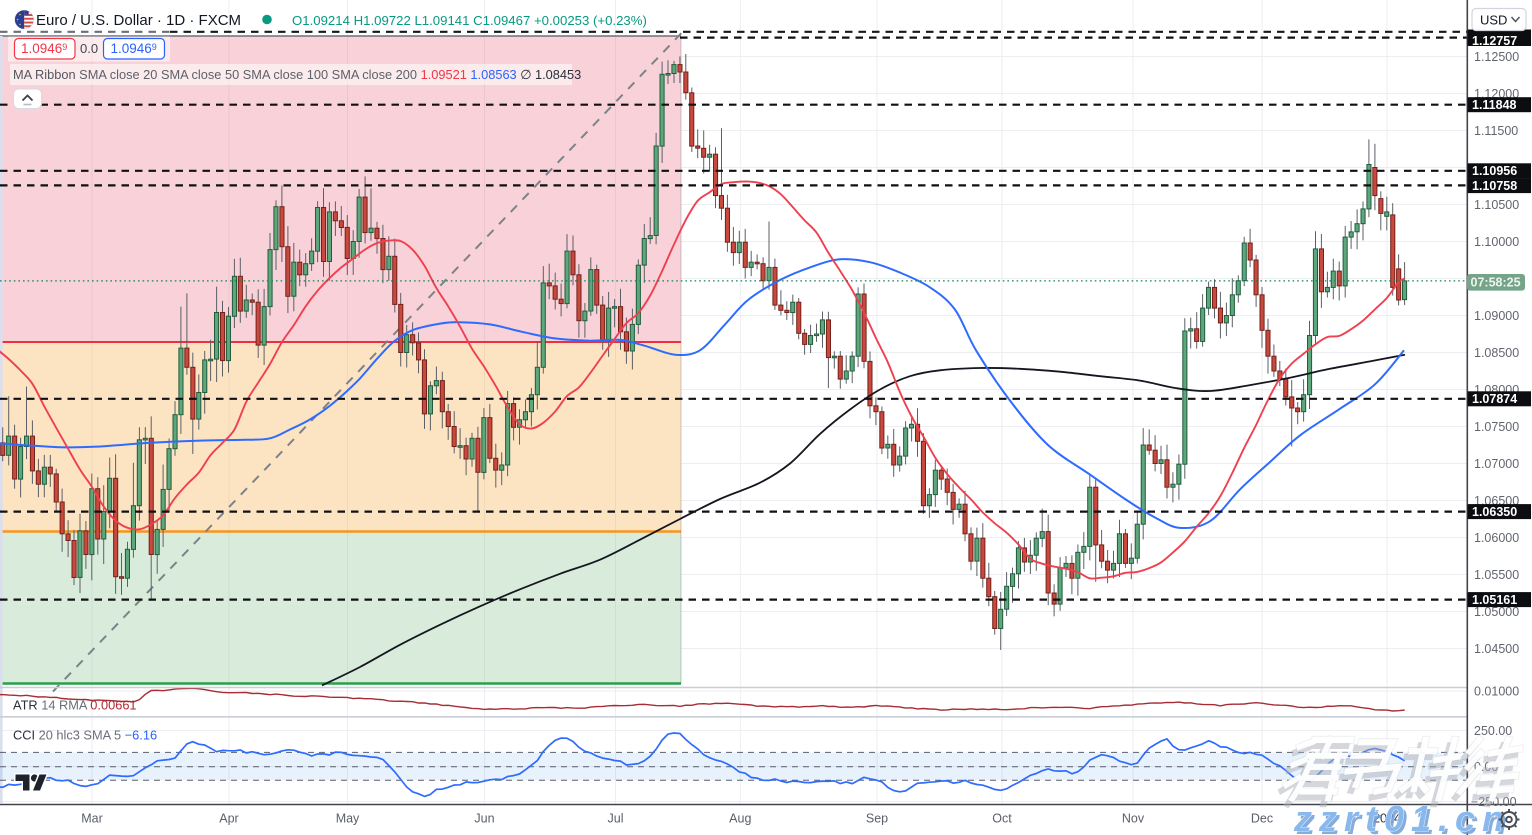 This screenshot has height=835, width=1532. Describe the element at coordinates (1496, 691) in the screenshot. I see `svg-text: 0.01000` at that location.